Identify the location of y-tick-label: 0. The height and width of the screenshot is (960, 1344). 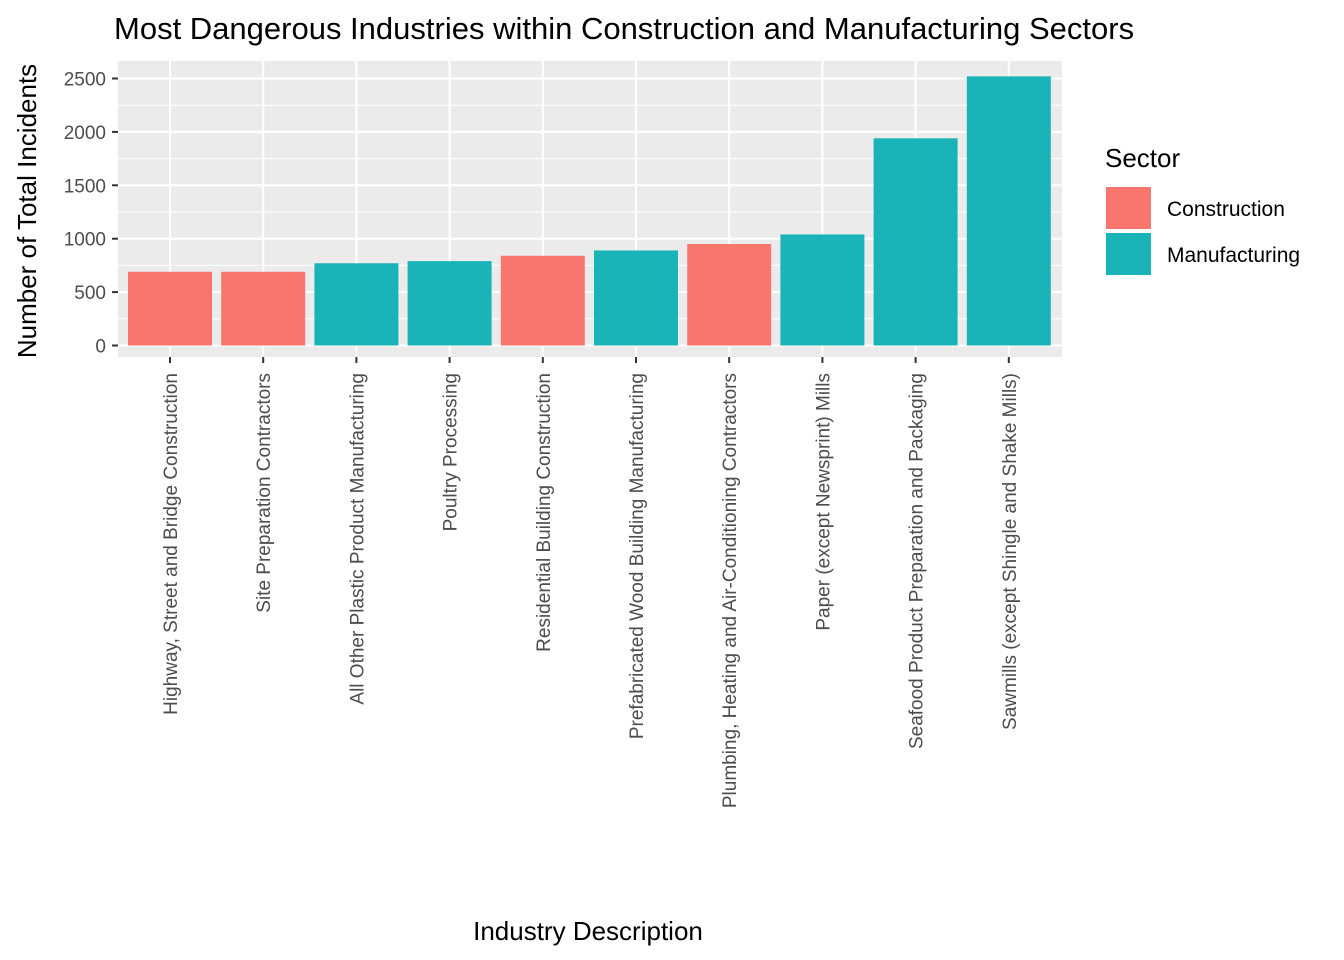
(100, 347).